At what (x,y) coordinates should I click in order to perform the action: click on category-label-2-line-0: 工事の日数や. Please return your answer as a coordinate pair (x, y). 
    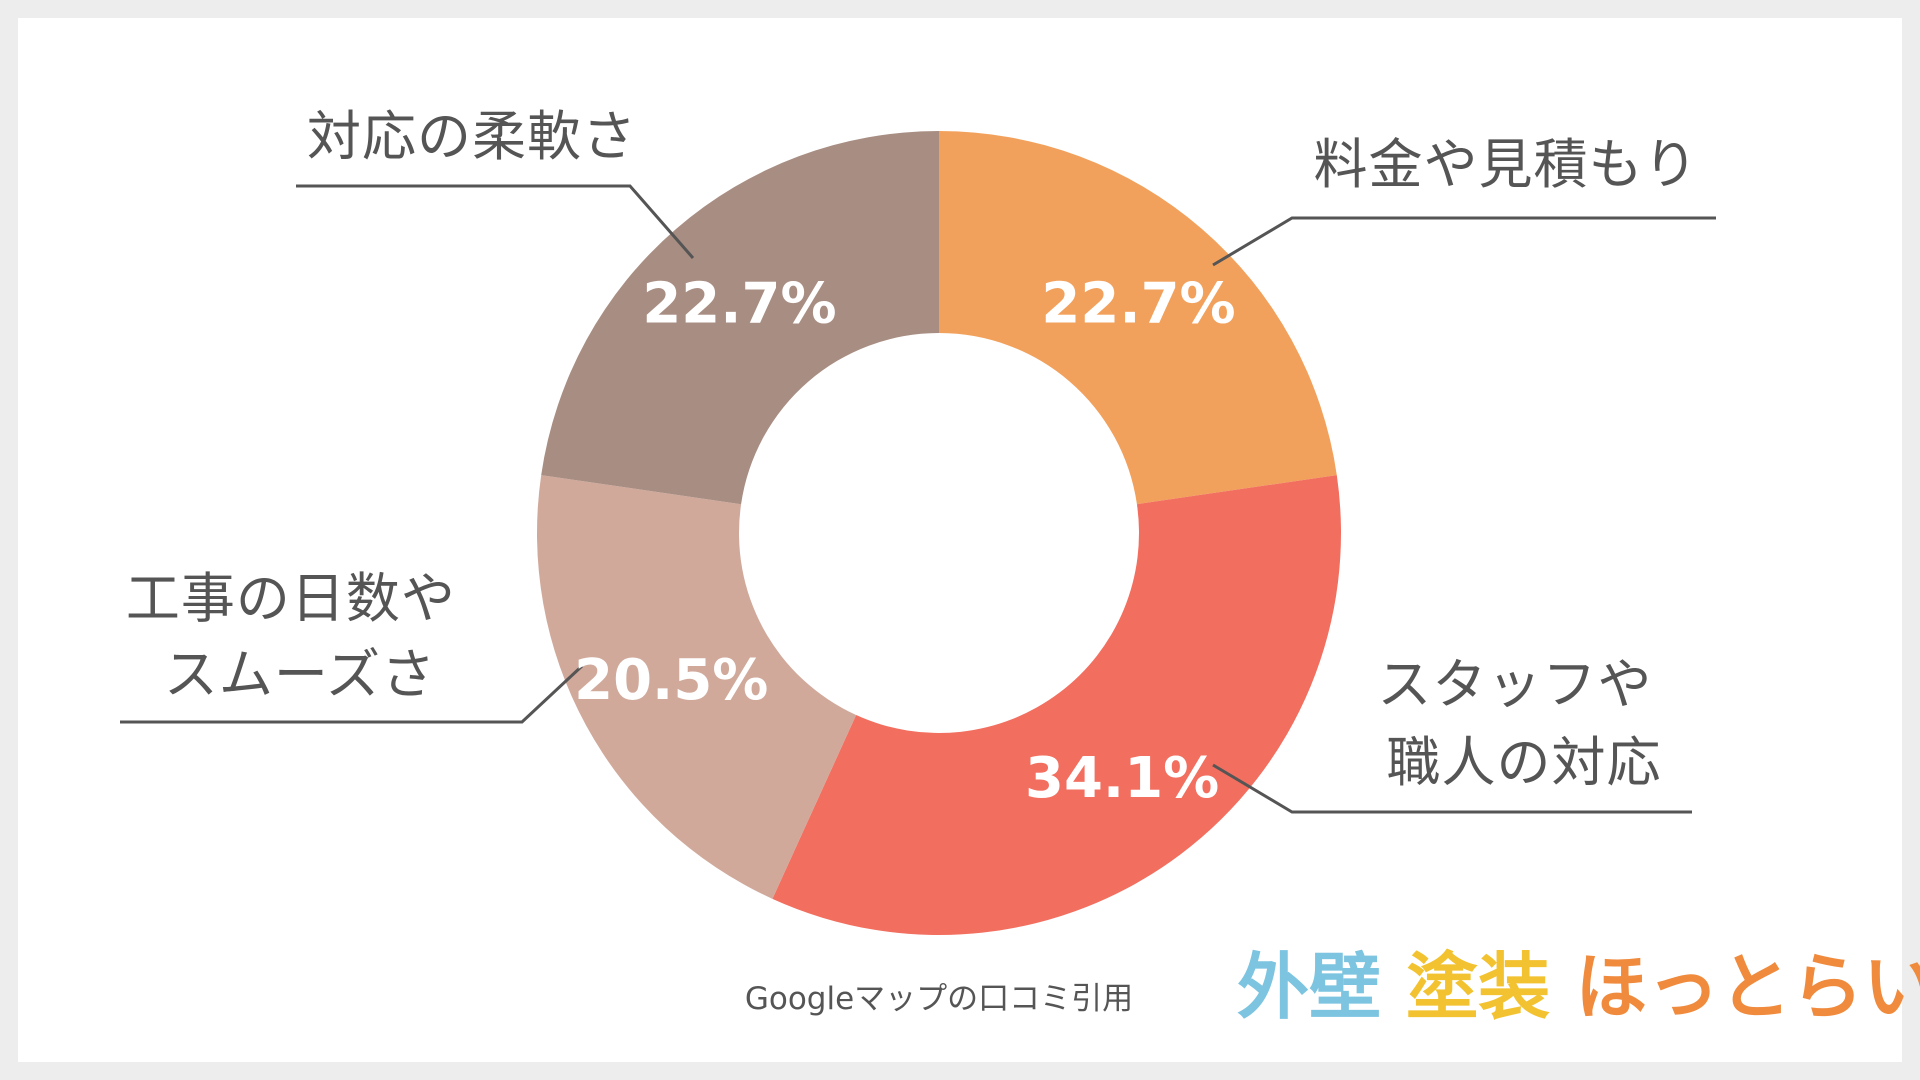
    Looking at the image, I should click on (291, 598).